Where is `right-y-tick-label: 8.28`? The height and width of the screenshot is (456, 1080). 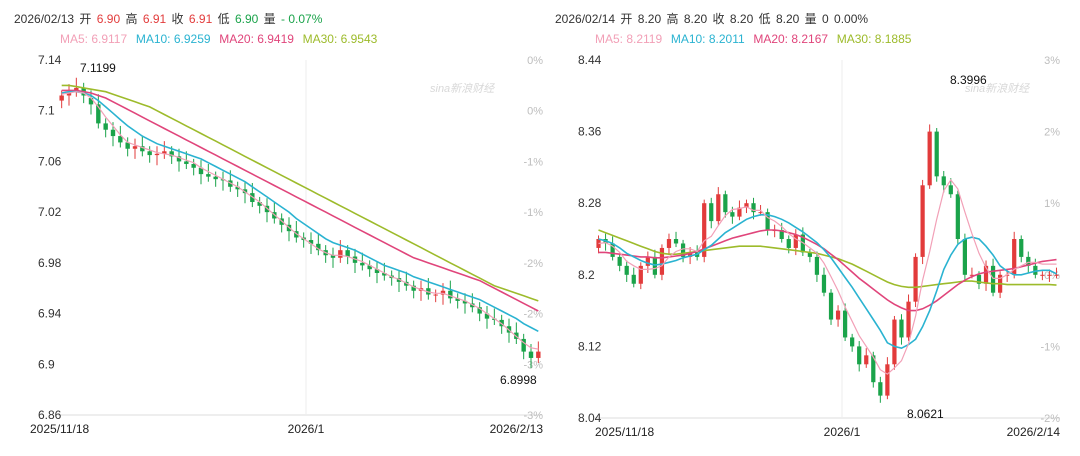
right-y-tick-label: 8.28 is located at coordinates (590, 203).